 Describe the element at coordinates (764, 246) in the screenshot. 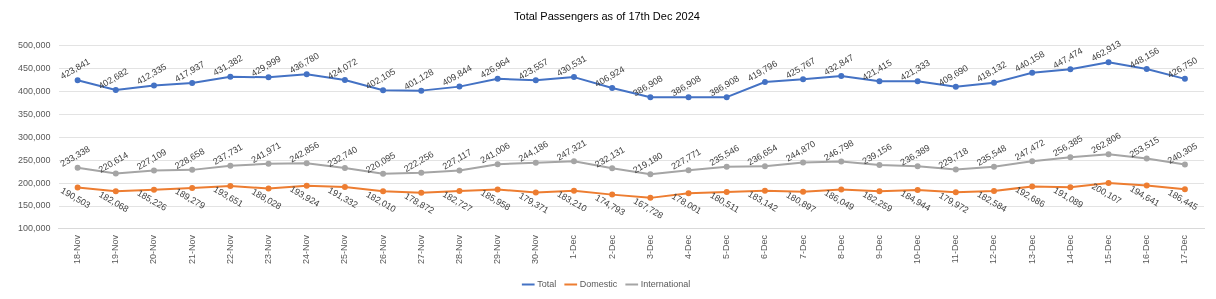

I see `x-tick-label: 6-Dec` at that location.